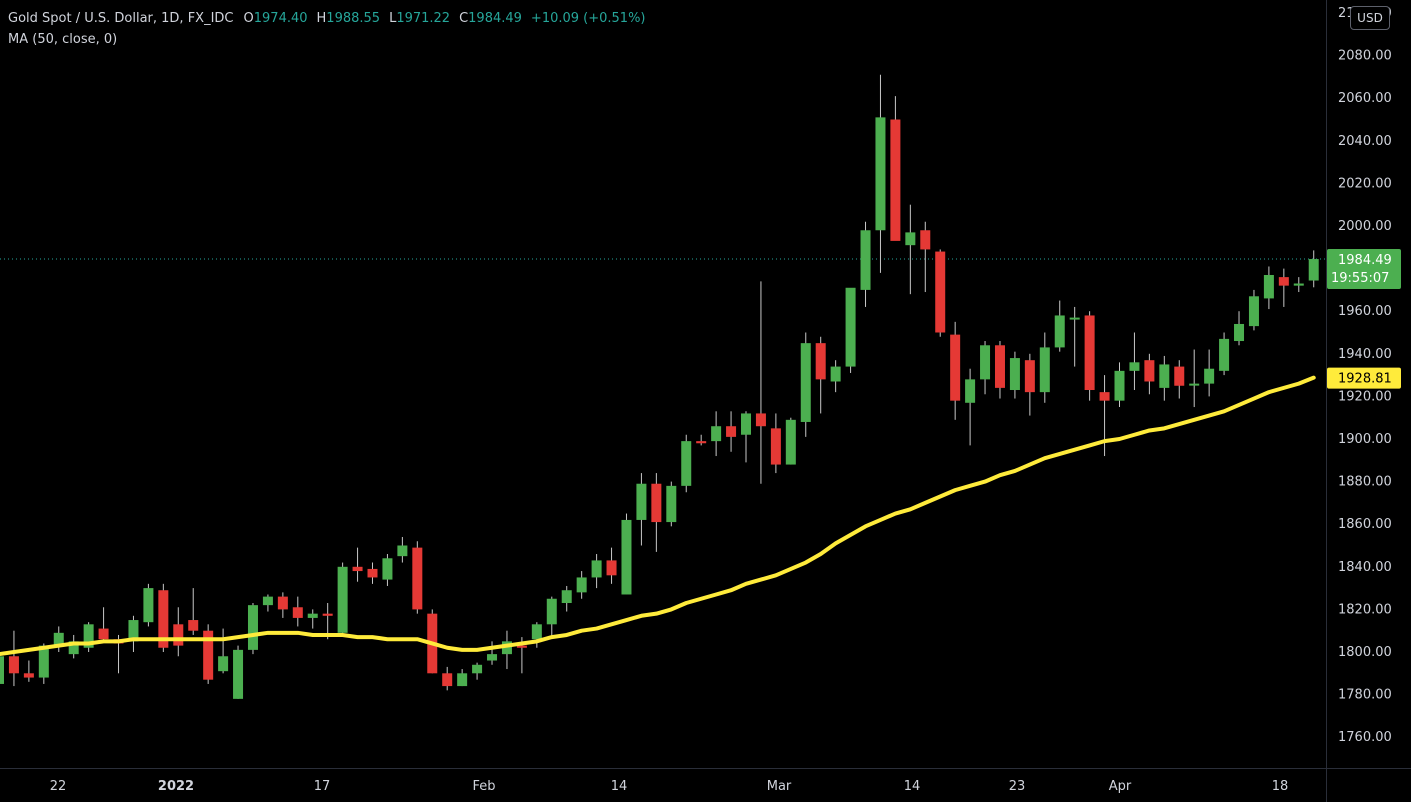 Image resolution: width=1411 pixels, height=802 pixels. What do you see at coordinates (1365, 98) in the screenshot?
I see `y-tick-label: 2060.00` at bounding box center [1365, 98].